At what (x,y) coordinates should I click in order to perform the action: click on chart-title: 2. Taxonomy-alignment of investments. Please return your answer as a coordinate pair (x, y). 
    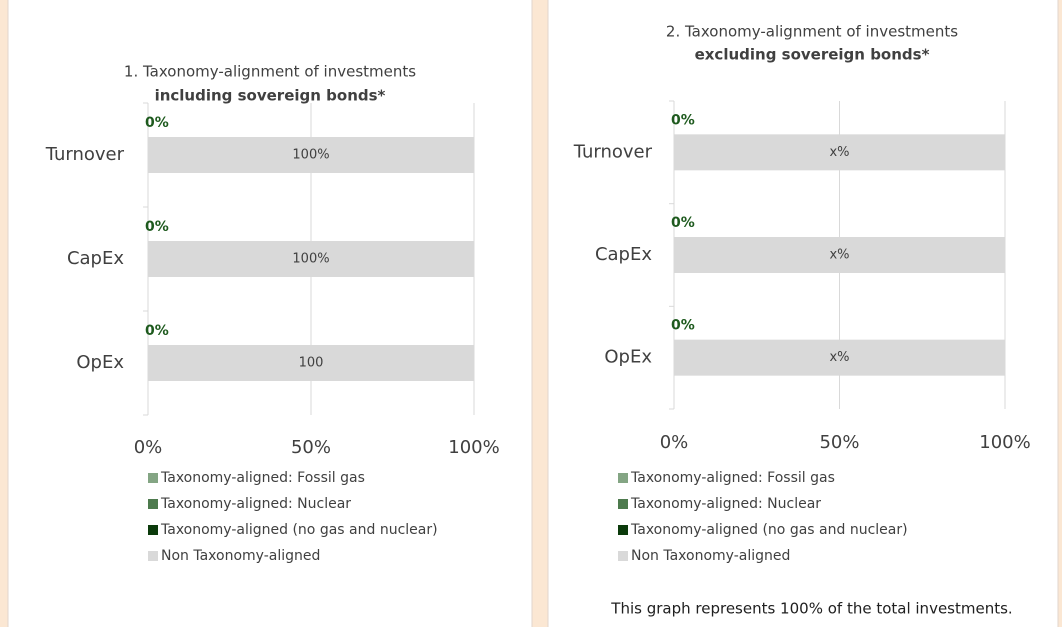
    Looking at the image, I should click on (812, 32).